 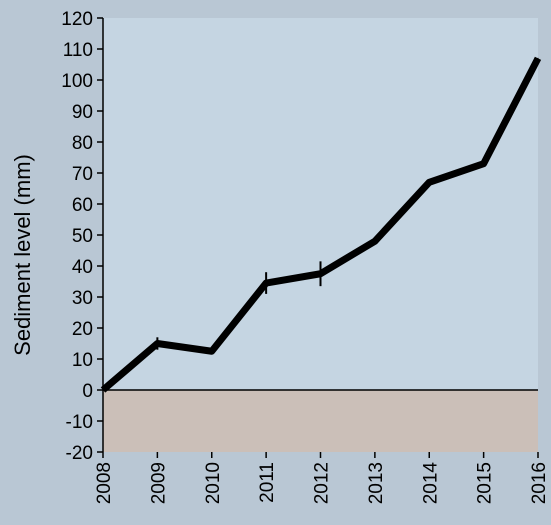 What do you see at coordinates (376, 483) in the screenshot?
I see `x-tick-label: 2013` at bounding box center [376, 483].